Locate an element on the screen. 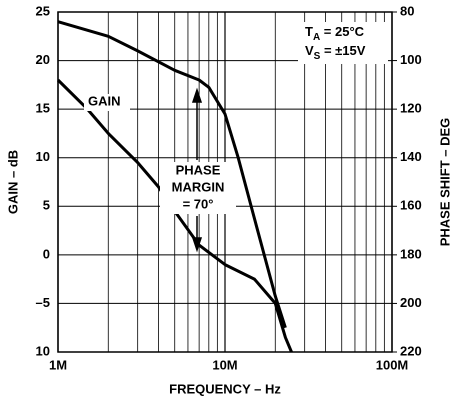 The height and width of the screenshot is (402, 458). y2-axis-title: PHASE SHIFT – DEG is located at coordinates (444, 182).